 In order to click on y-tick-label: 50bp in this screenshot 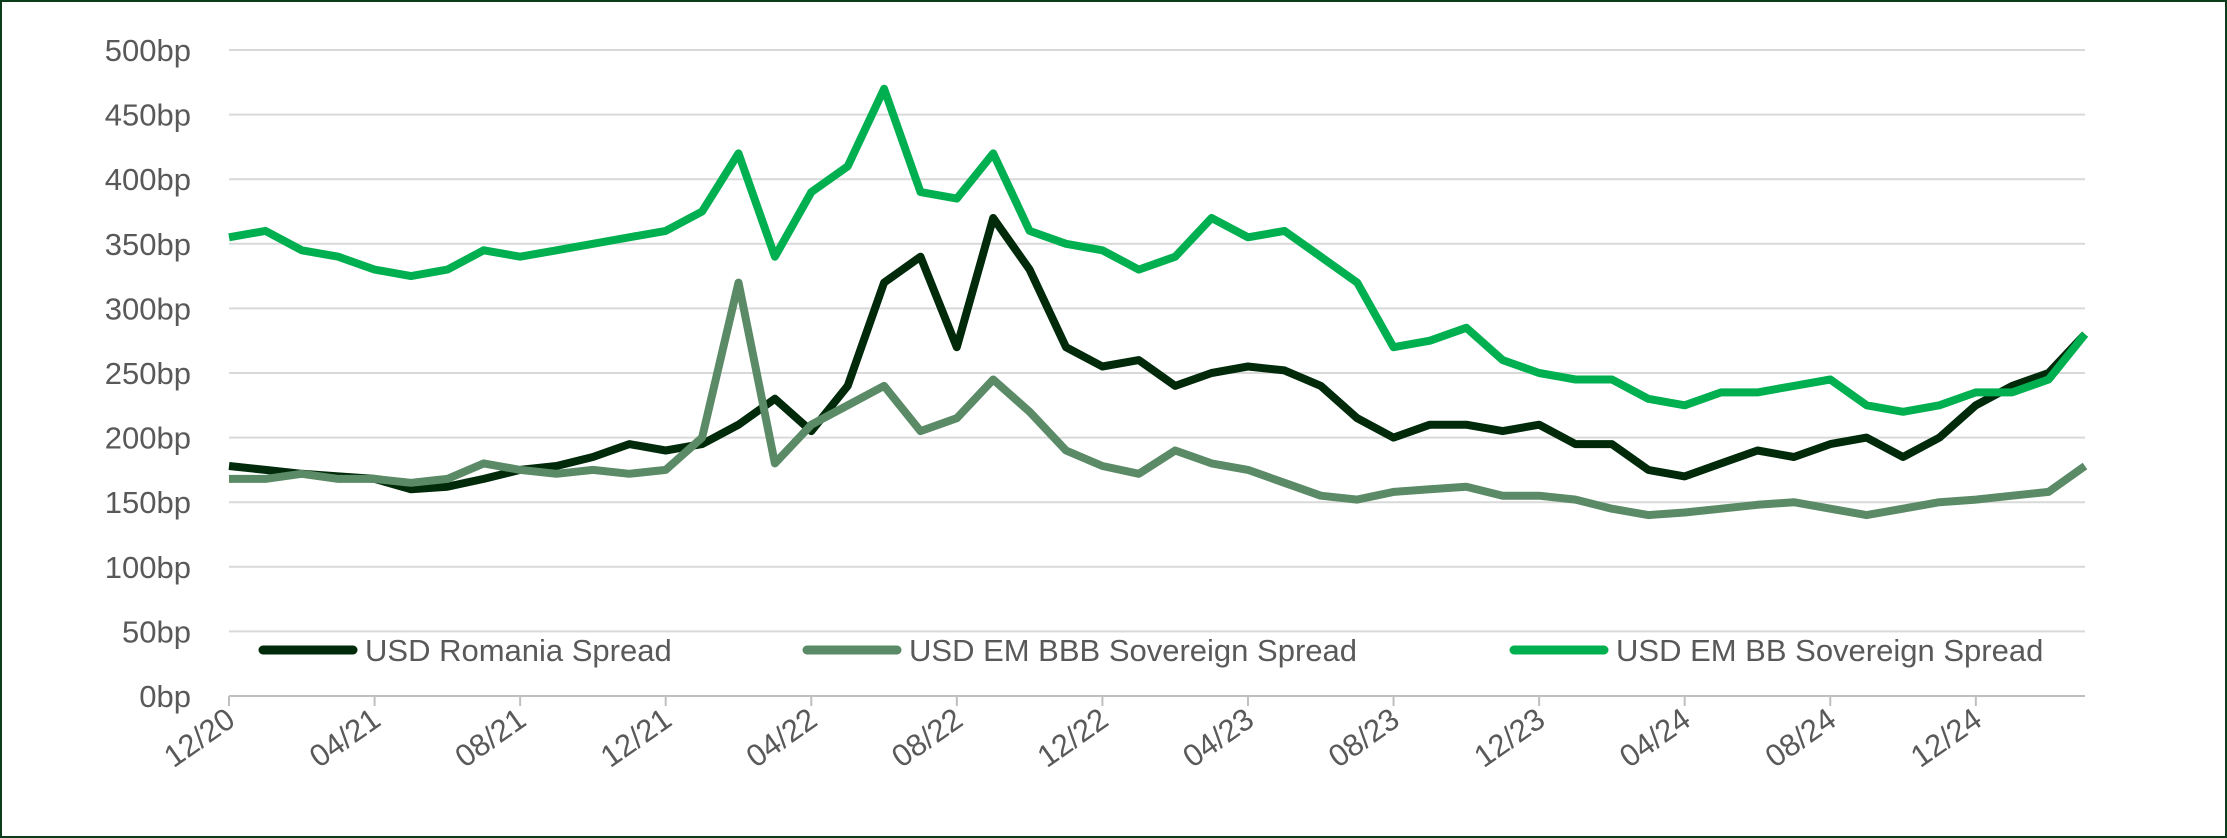, I will do `click(156, 631)`.